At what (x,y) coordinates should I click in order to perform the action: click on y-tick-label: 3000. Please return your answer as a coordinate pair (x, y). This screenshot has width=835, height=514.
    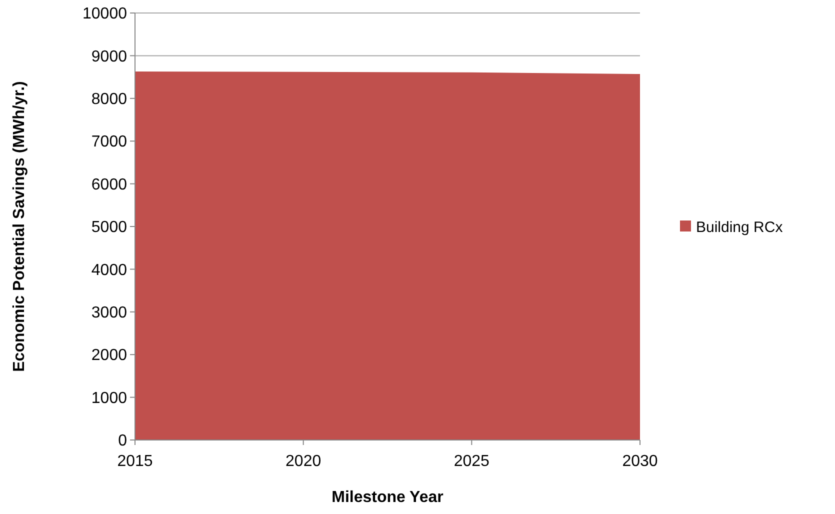
    Looking at the image, I should click on (109, 313).